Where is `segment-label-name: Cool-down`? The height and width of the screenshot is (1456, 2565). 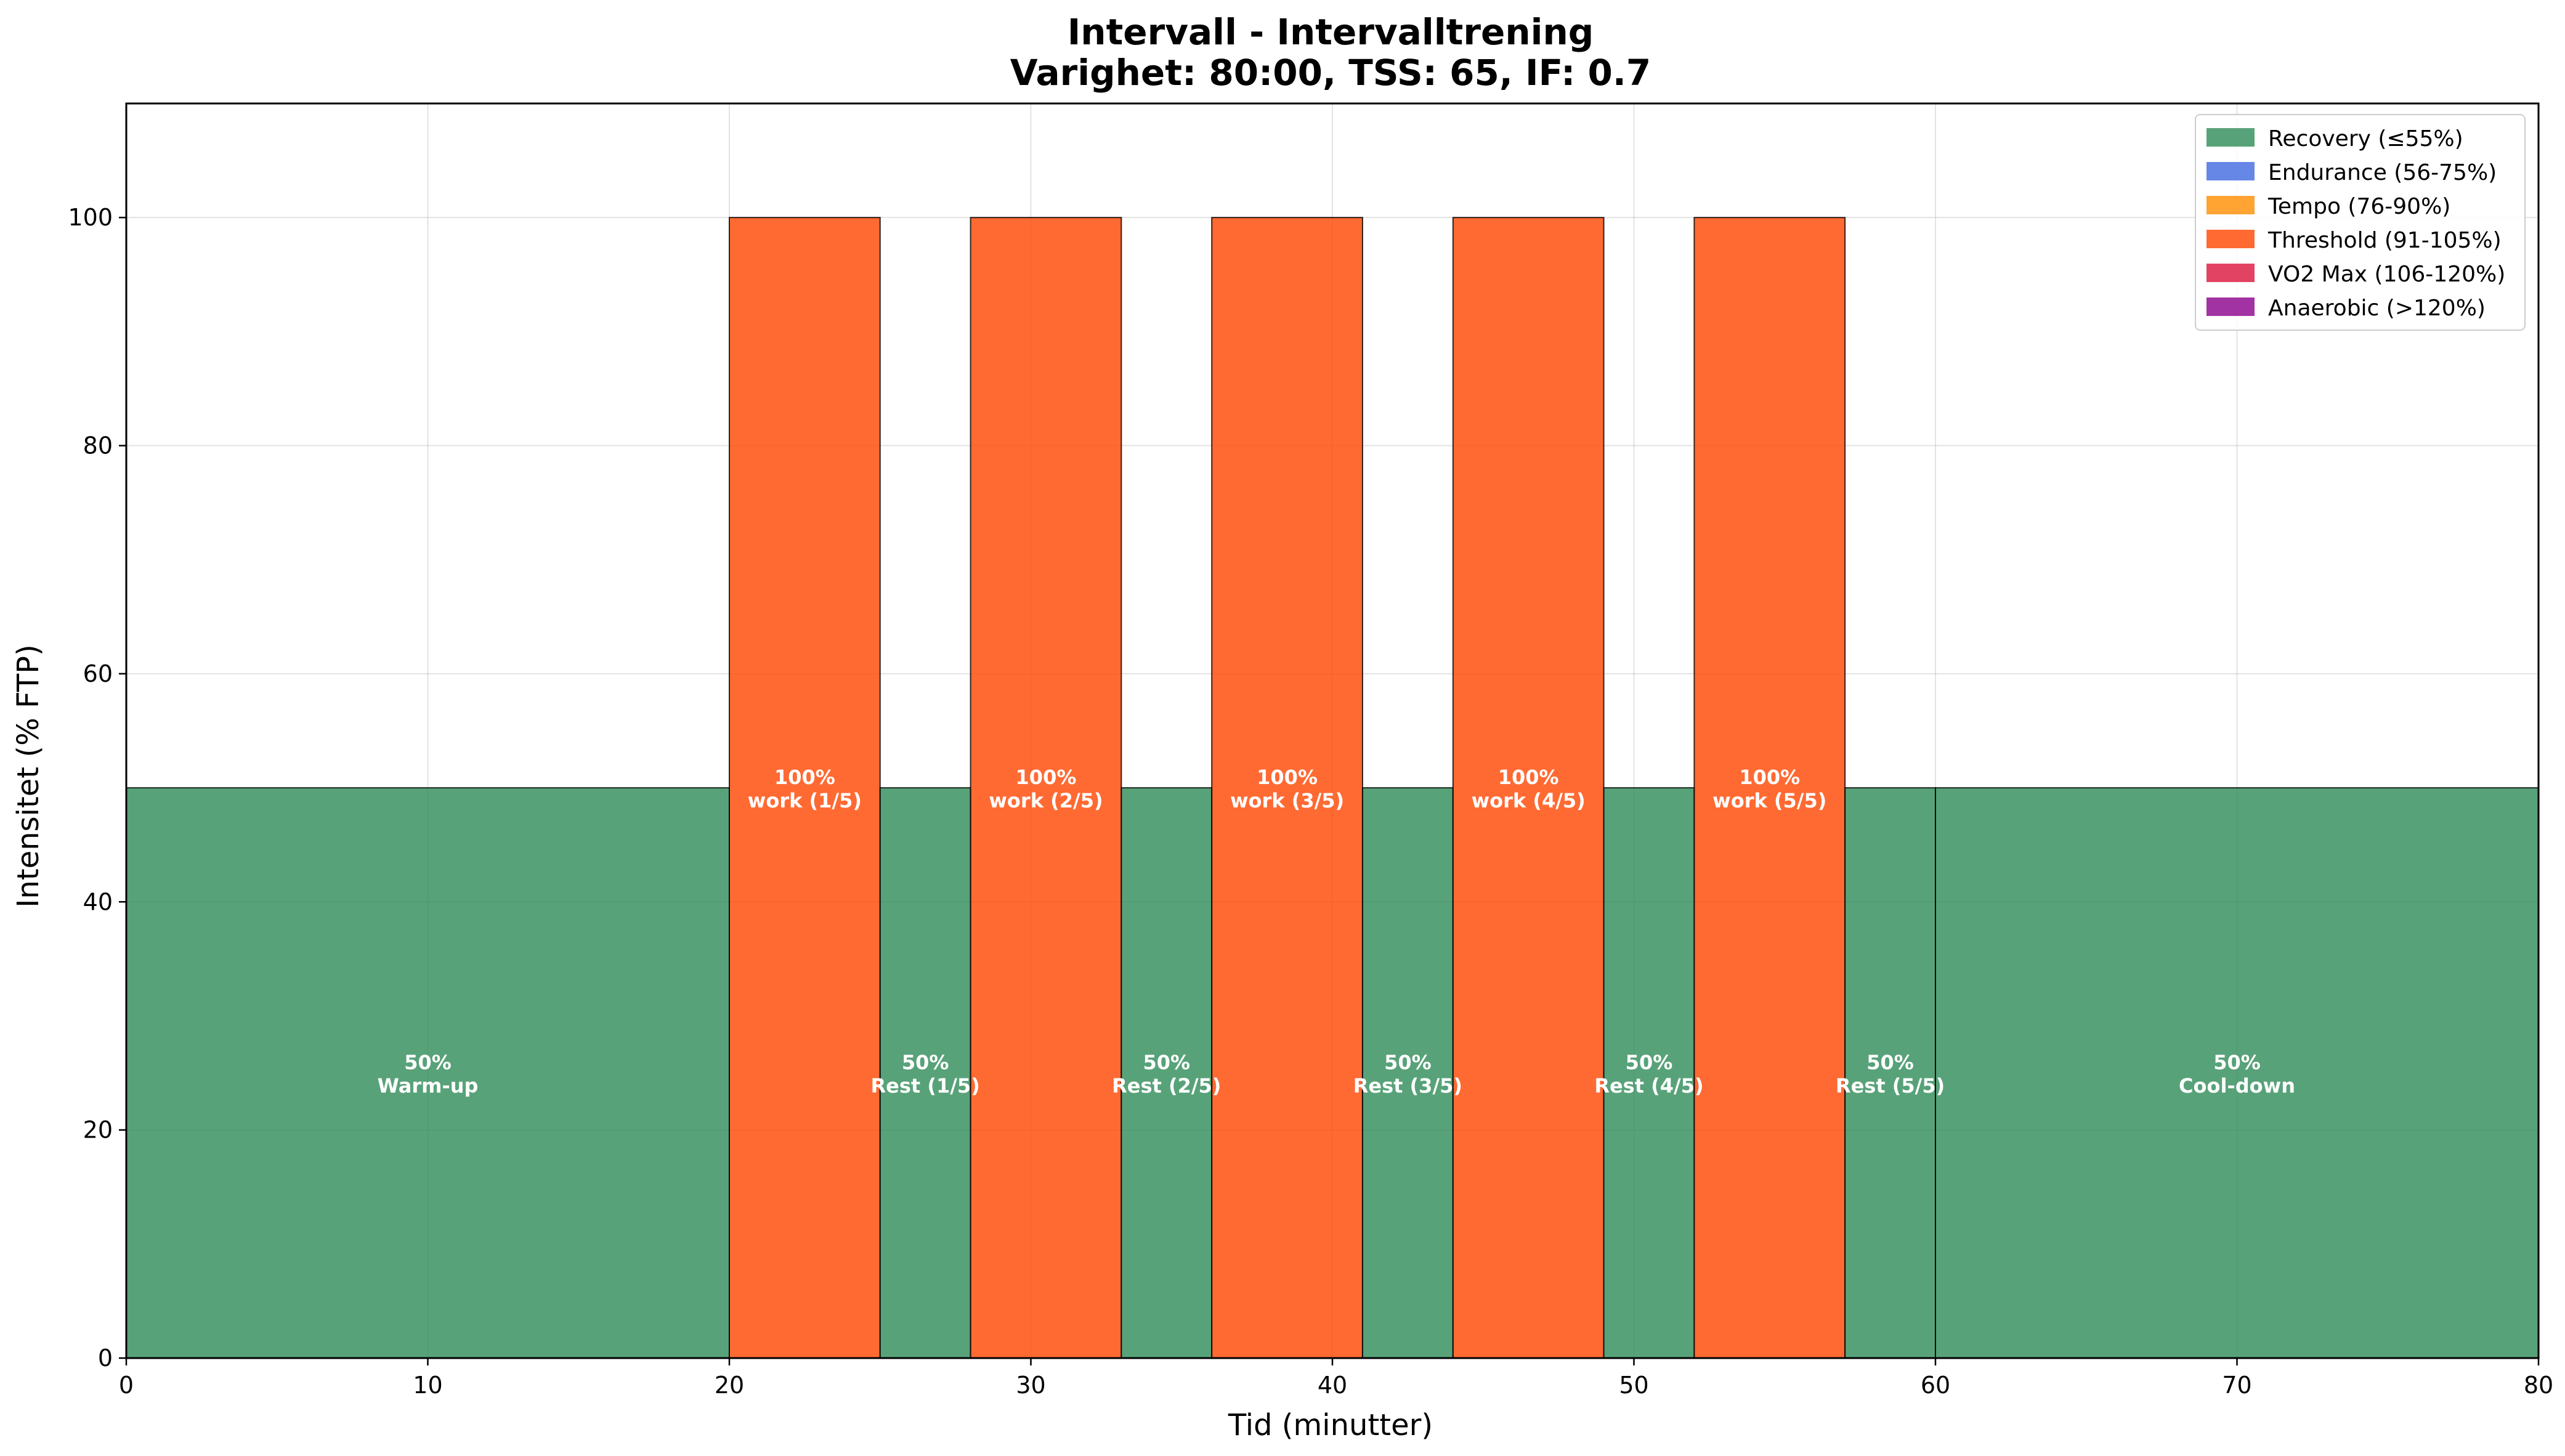 segment-label-name: Cool-down is located at coordinates (2237, 1086).